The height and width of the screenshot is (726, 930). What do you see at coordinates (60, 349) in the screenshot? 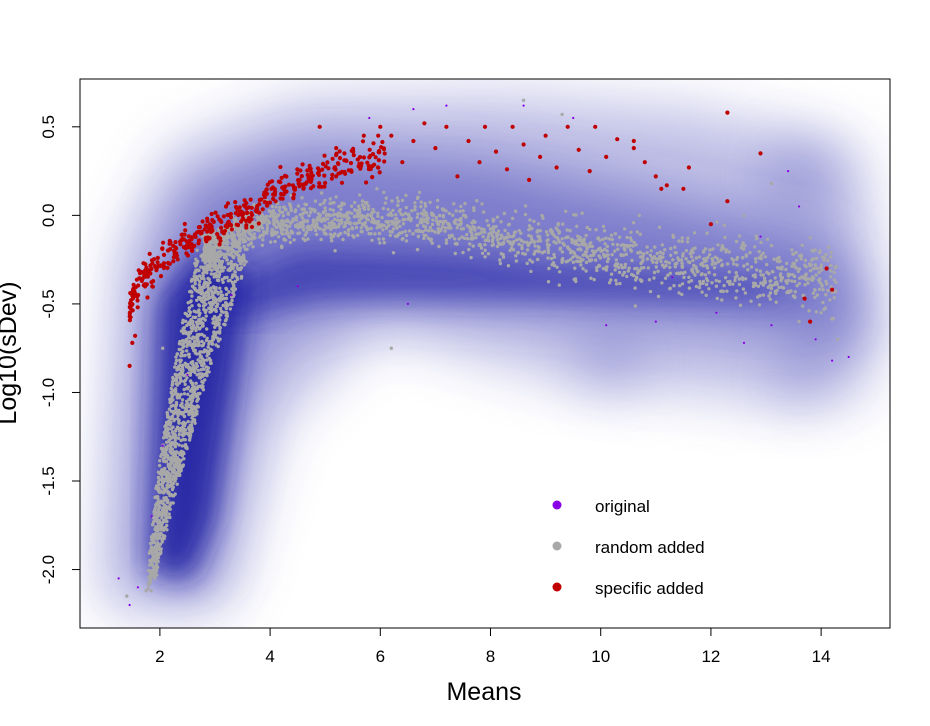
I see `y-axis: 0.50.0-0.5-1.0-1.5-2.0` at bounding box center [60, 349].